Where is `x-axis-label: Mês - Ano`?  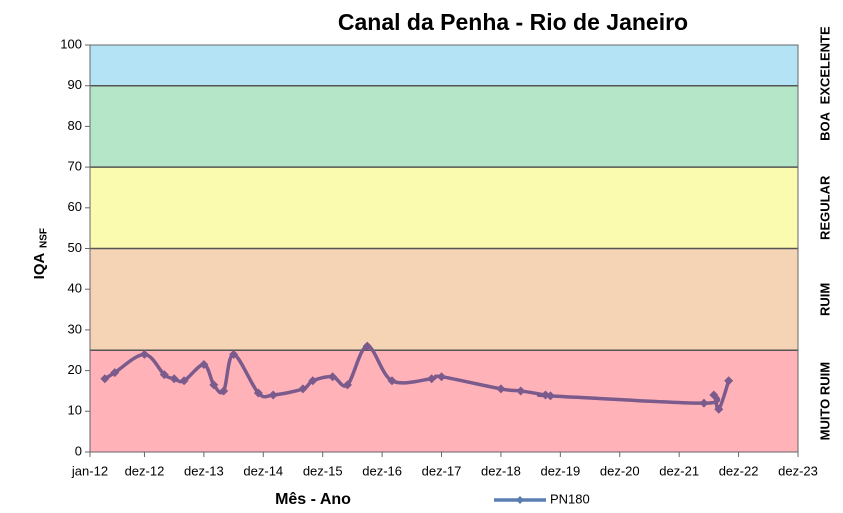 x-axis-label: Mês - Ano is located at coordinates (313, 499).